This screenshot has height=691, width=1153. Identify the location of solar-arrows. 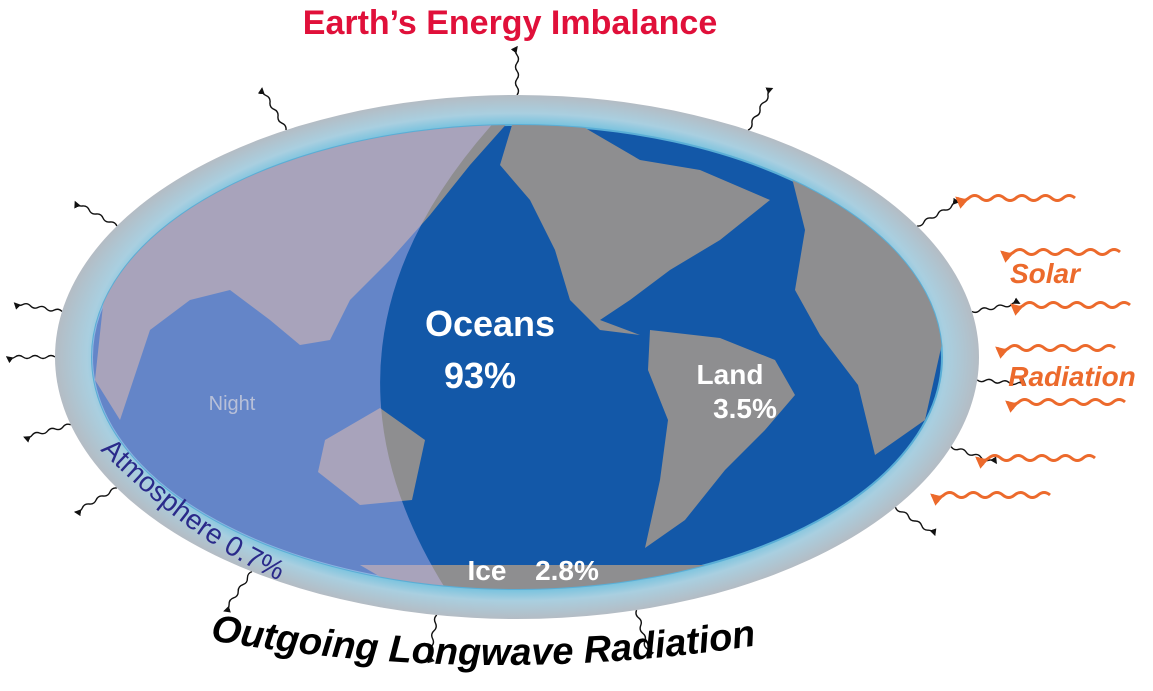
(1030, 350).